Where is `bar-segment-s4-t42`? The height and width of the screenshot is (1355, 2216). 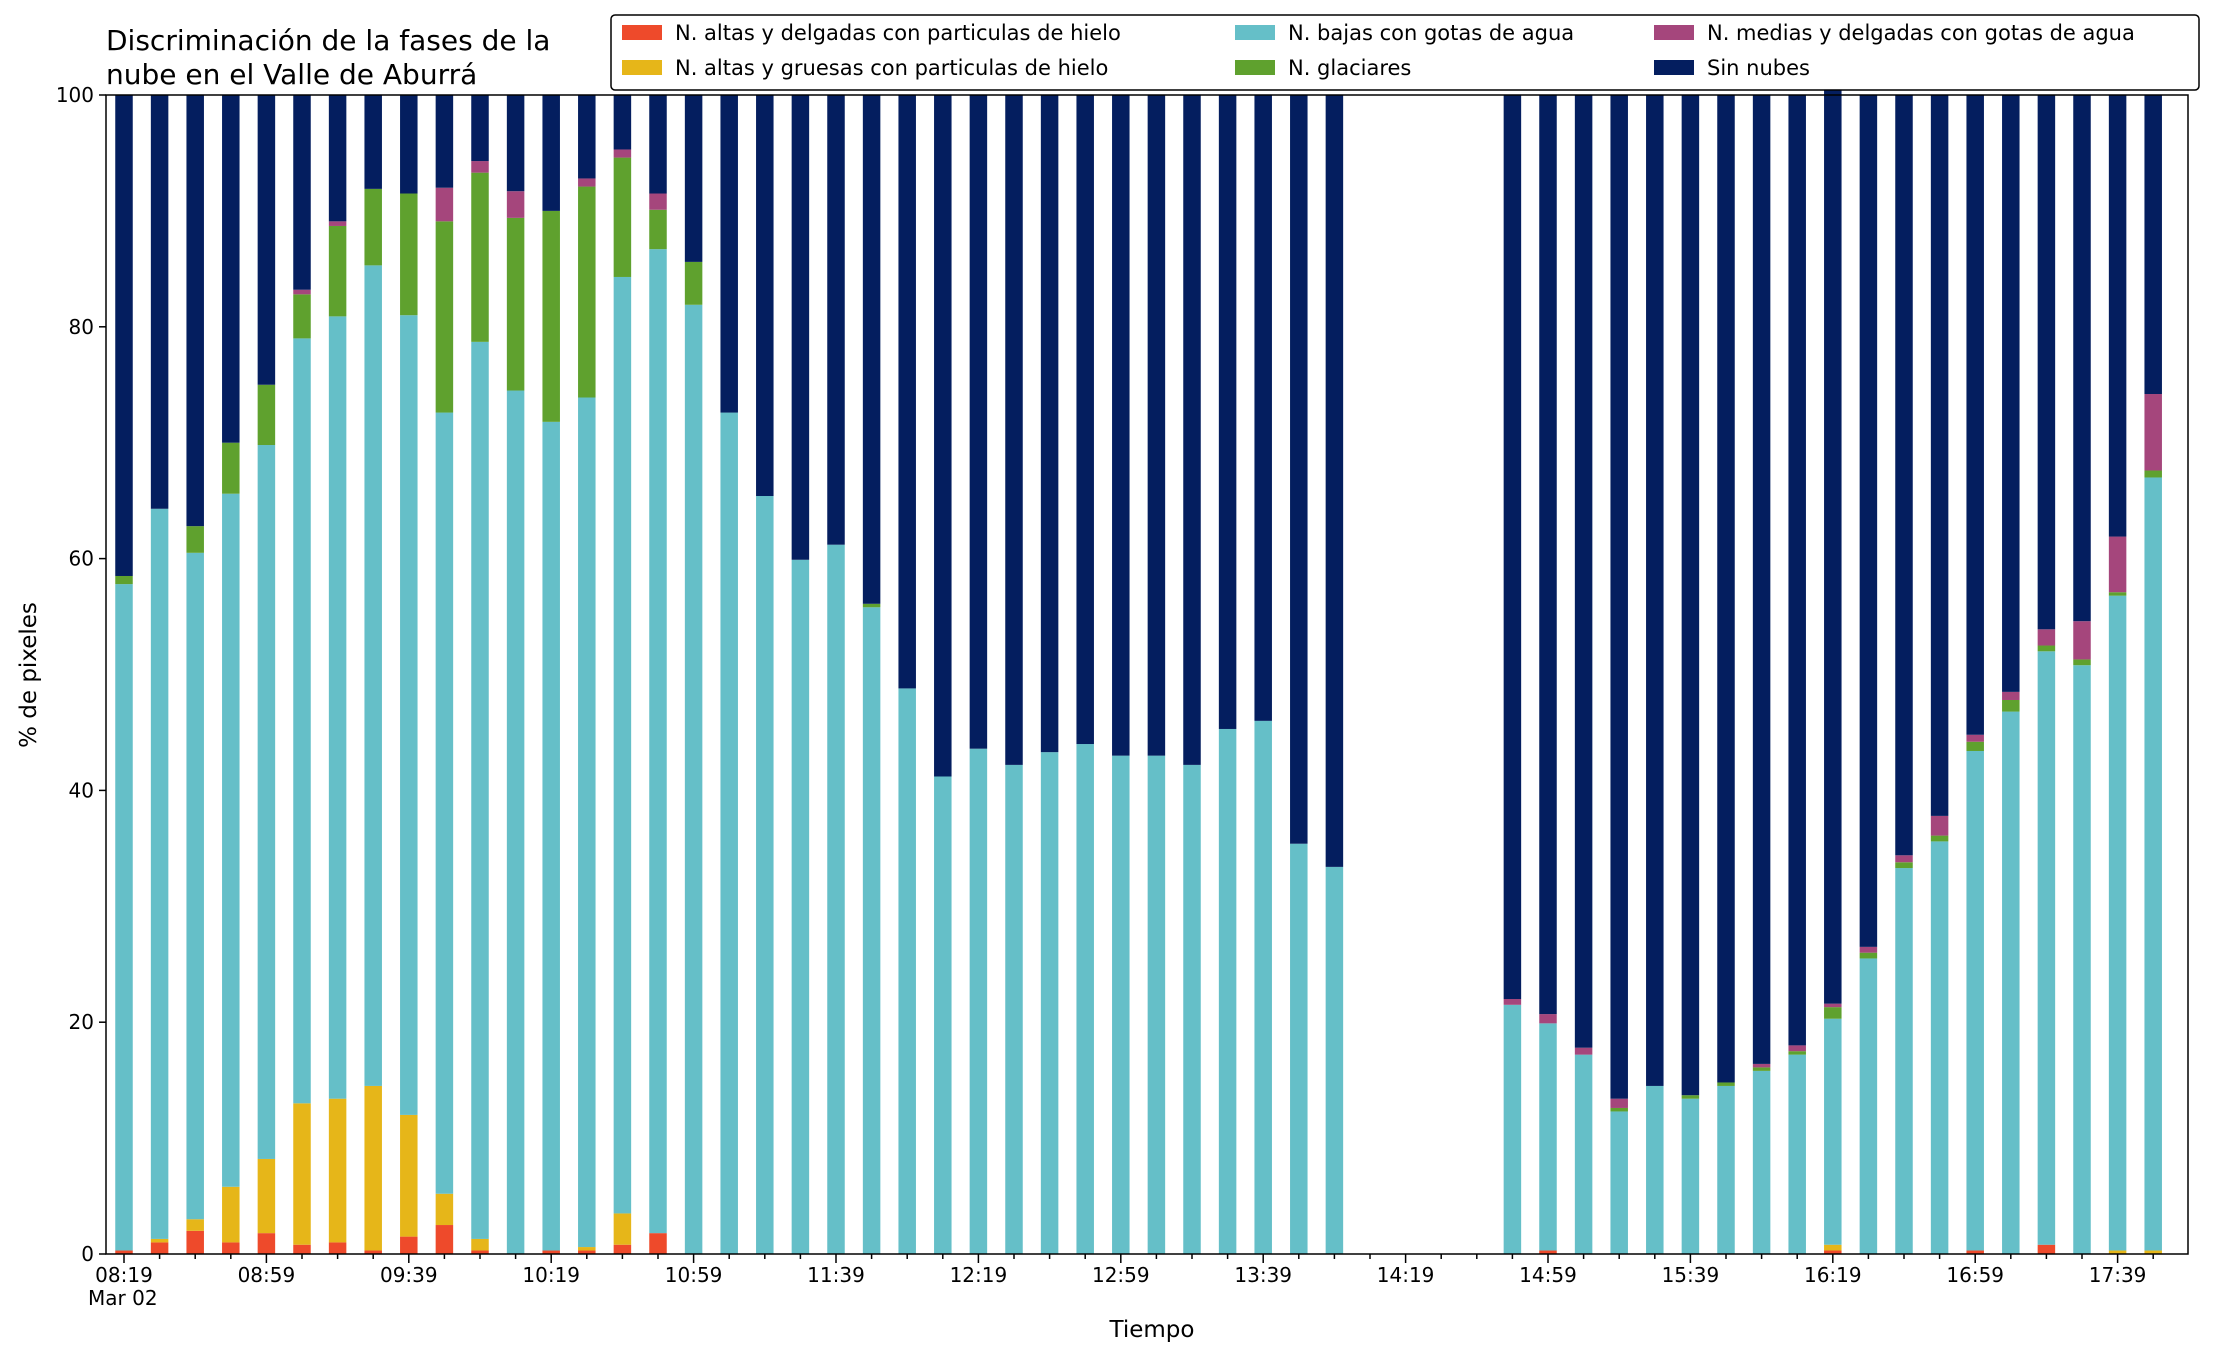
bar-segment-s4-t42 is located at coordinates (1619, 1103).